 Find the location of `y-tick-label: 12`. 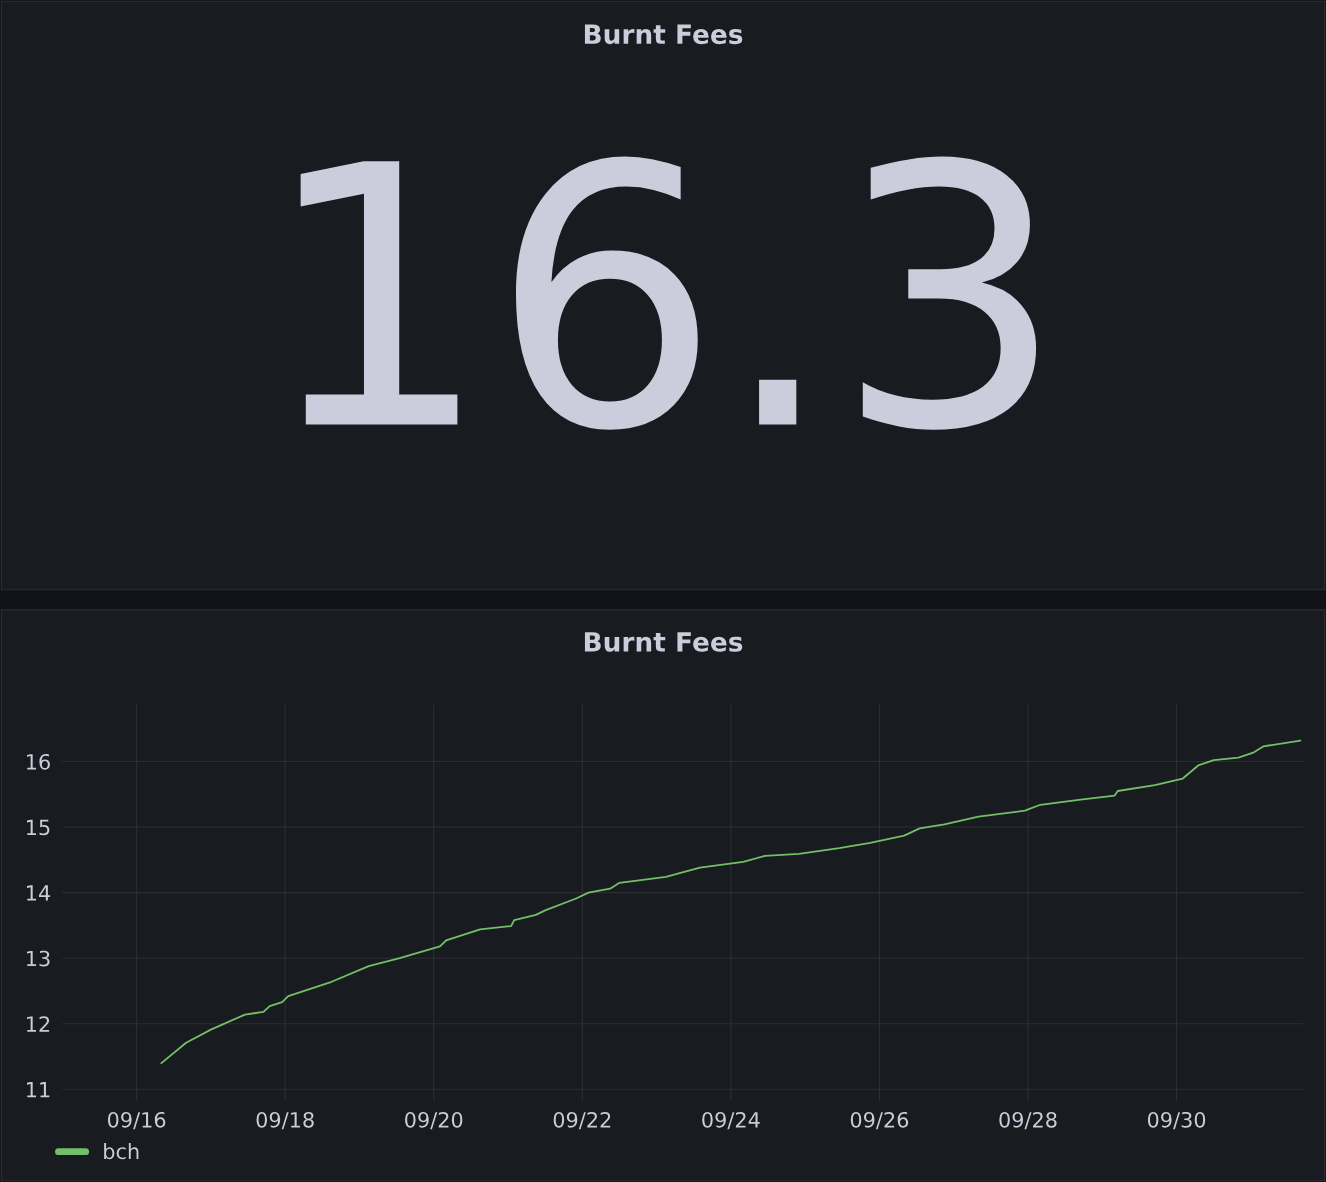

y-tick-label: 12 is located at coordinates (38, 1024).